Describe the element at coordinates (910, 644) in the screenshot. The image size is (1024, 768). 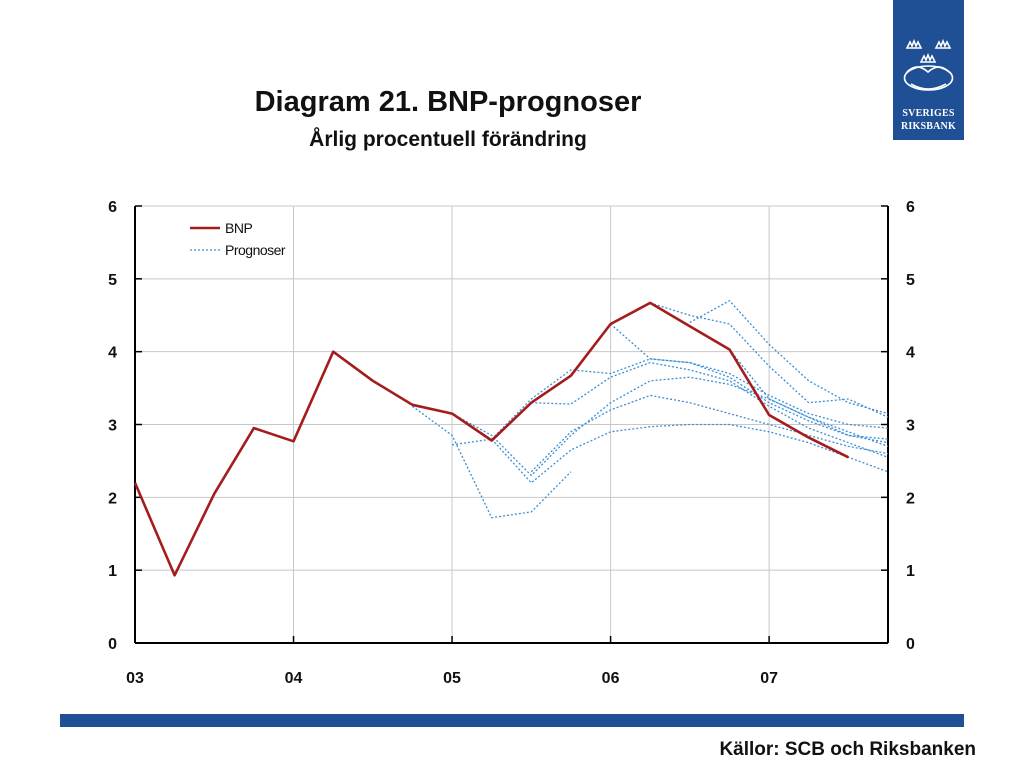
I see `y-tick-label-right: 0` at that location.